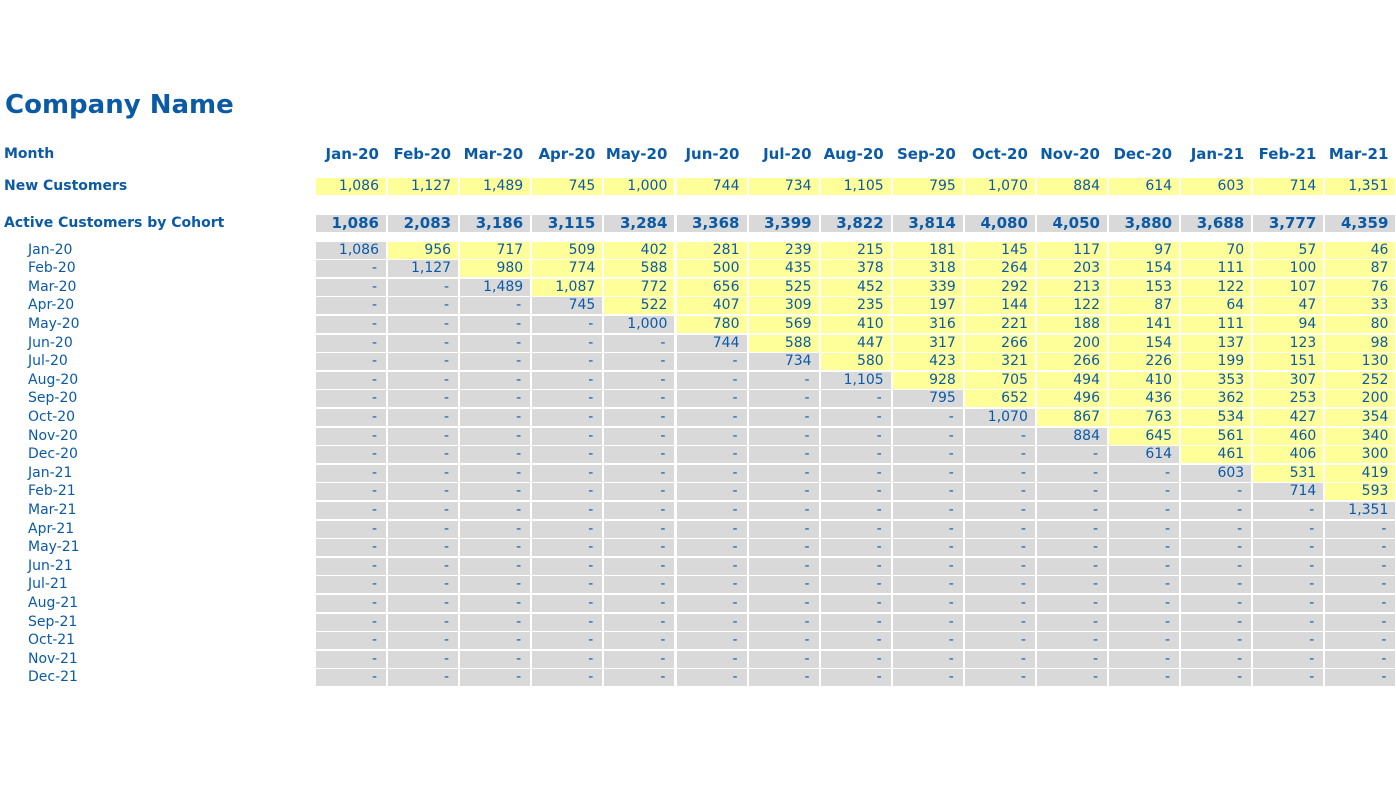  Describe the element at coordinates (423, 223) in the screenshot. I see `active-customers-total-cell: 2,083` at that location.